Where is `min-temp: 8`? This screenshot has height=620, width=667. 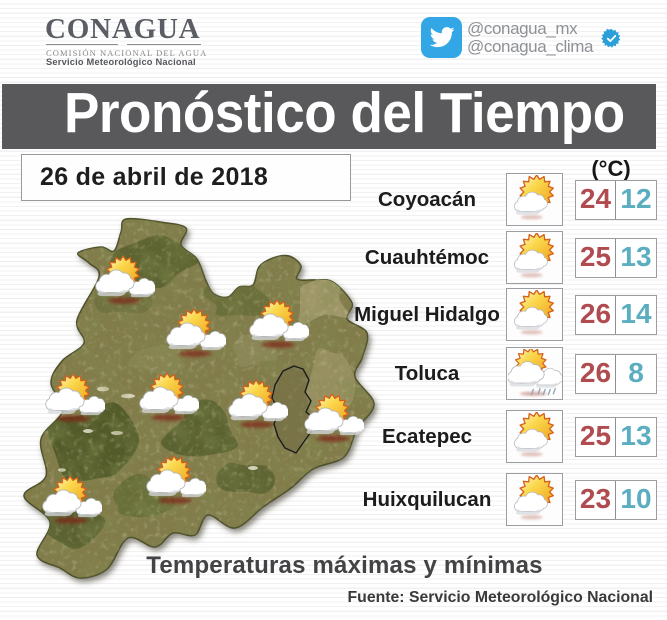 min-temp: 8 is located at coordinates (636, 372).